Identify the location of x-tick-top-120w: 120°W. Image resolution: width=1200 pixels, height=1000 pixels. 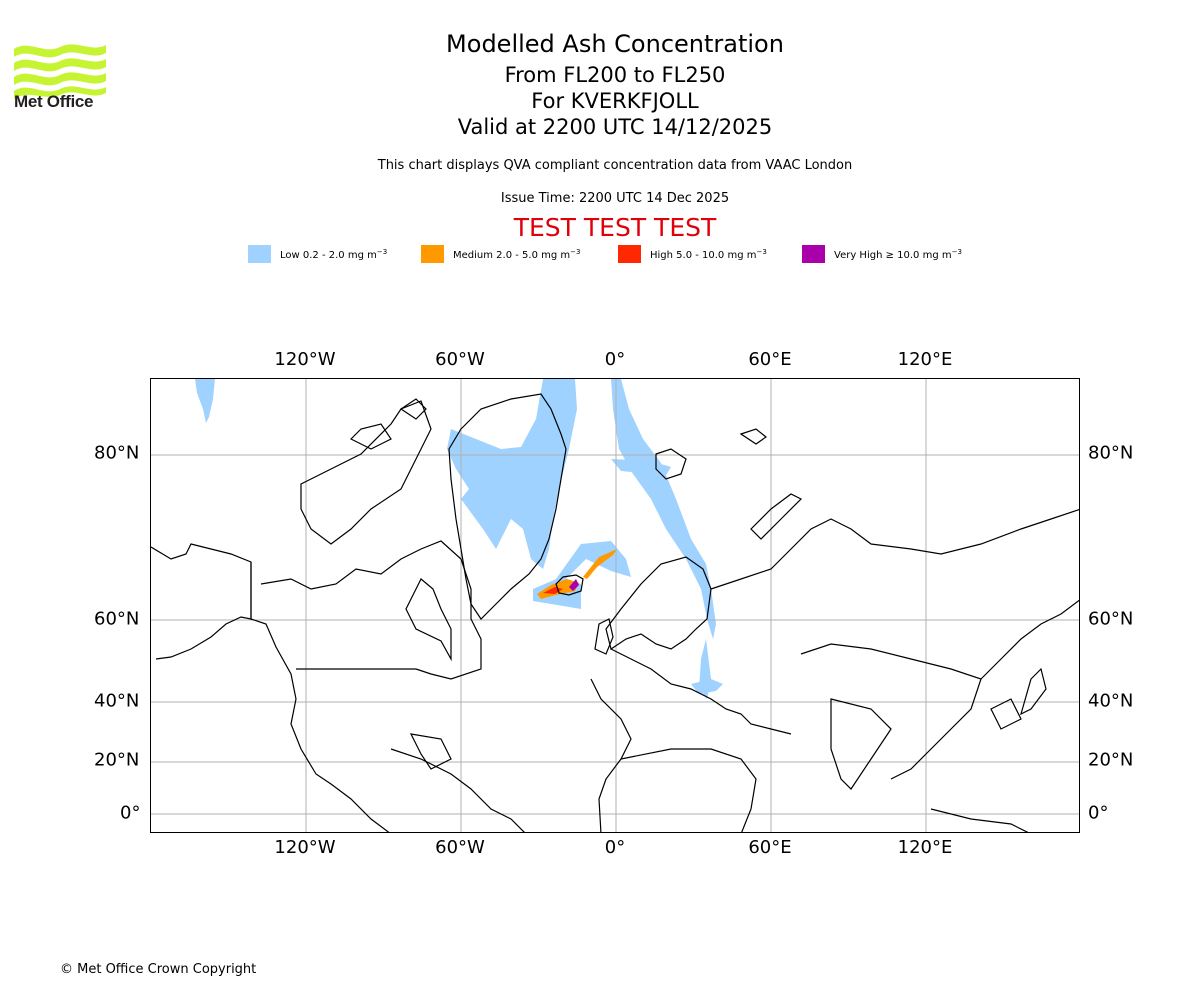
(305, 359).